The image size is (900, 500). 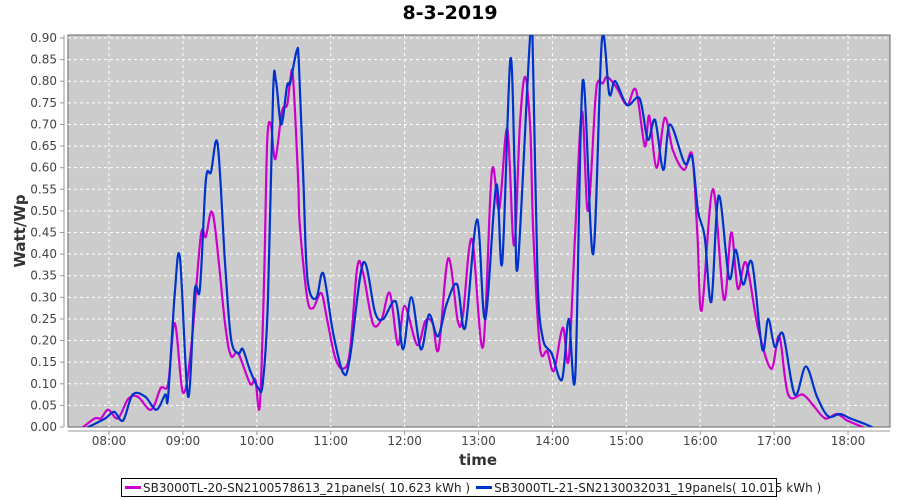 I want to click on y-tick-label: 0.35, so click(x=43, y=276).